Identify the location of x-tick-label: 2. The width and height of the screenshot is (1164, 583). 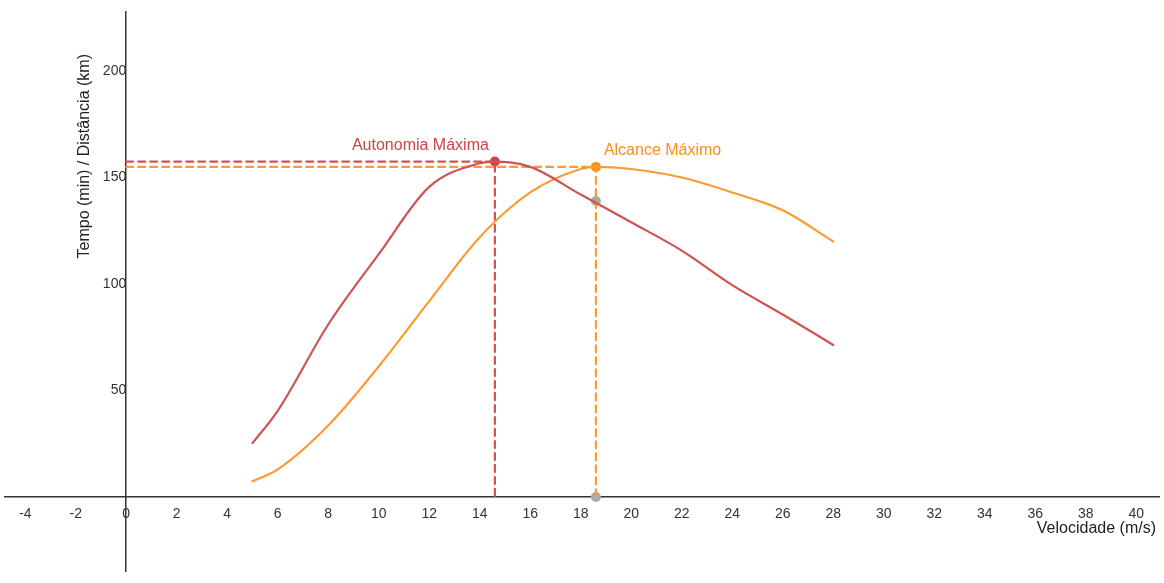
(176, 513).